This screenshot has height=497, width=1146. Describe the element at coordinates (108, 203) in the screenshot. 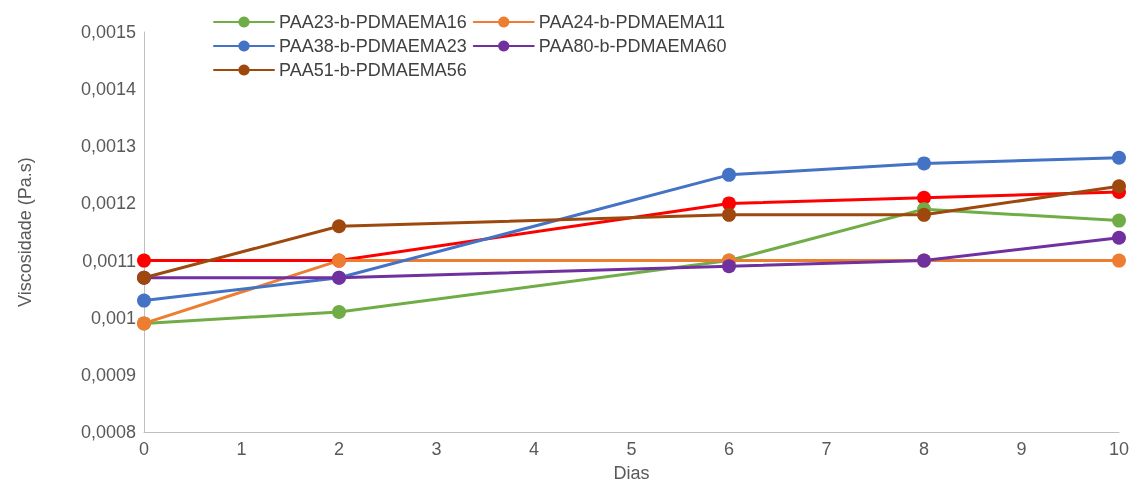

I see `y-tick-label: 0,0012` at that location.